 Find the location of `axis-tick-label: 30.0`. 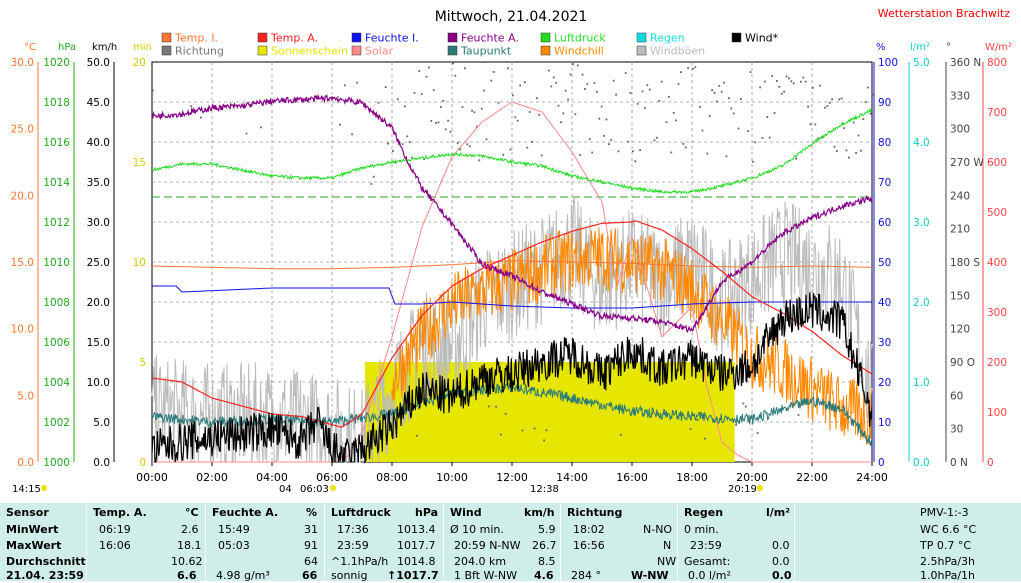

axis-tick-label: 30.0 is located at coordinates (22, 63).